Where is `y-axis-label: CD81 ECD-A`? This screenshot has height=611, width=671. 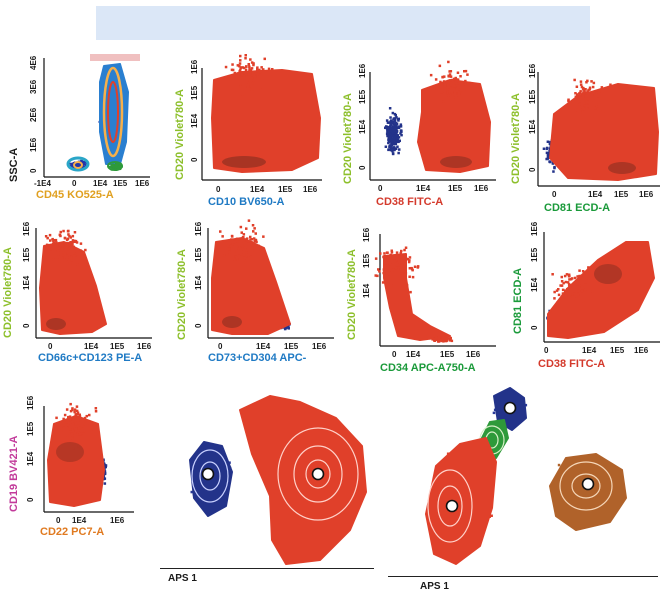
y-axis-label: CD81 ECD-A is located at coordinates (518, 300).